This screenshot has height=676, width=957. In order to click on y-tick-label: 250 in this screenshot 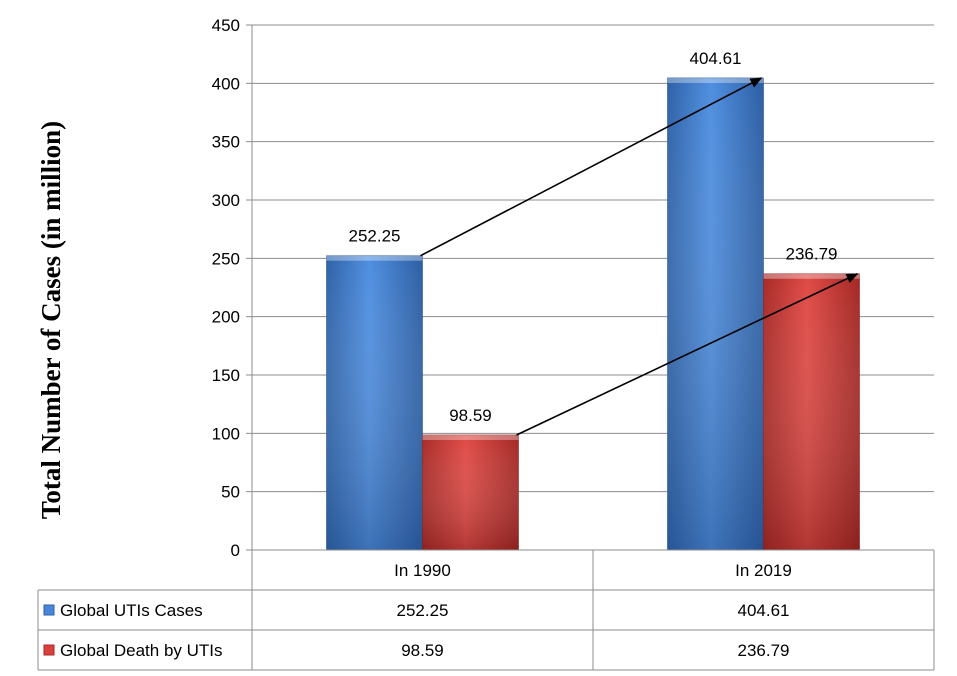, I will do `click(226, 258)`.